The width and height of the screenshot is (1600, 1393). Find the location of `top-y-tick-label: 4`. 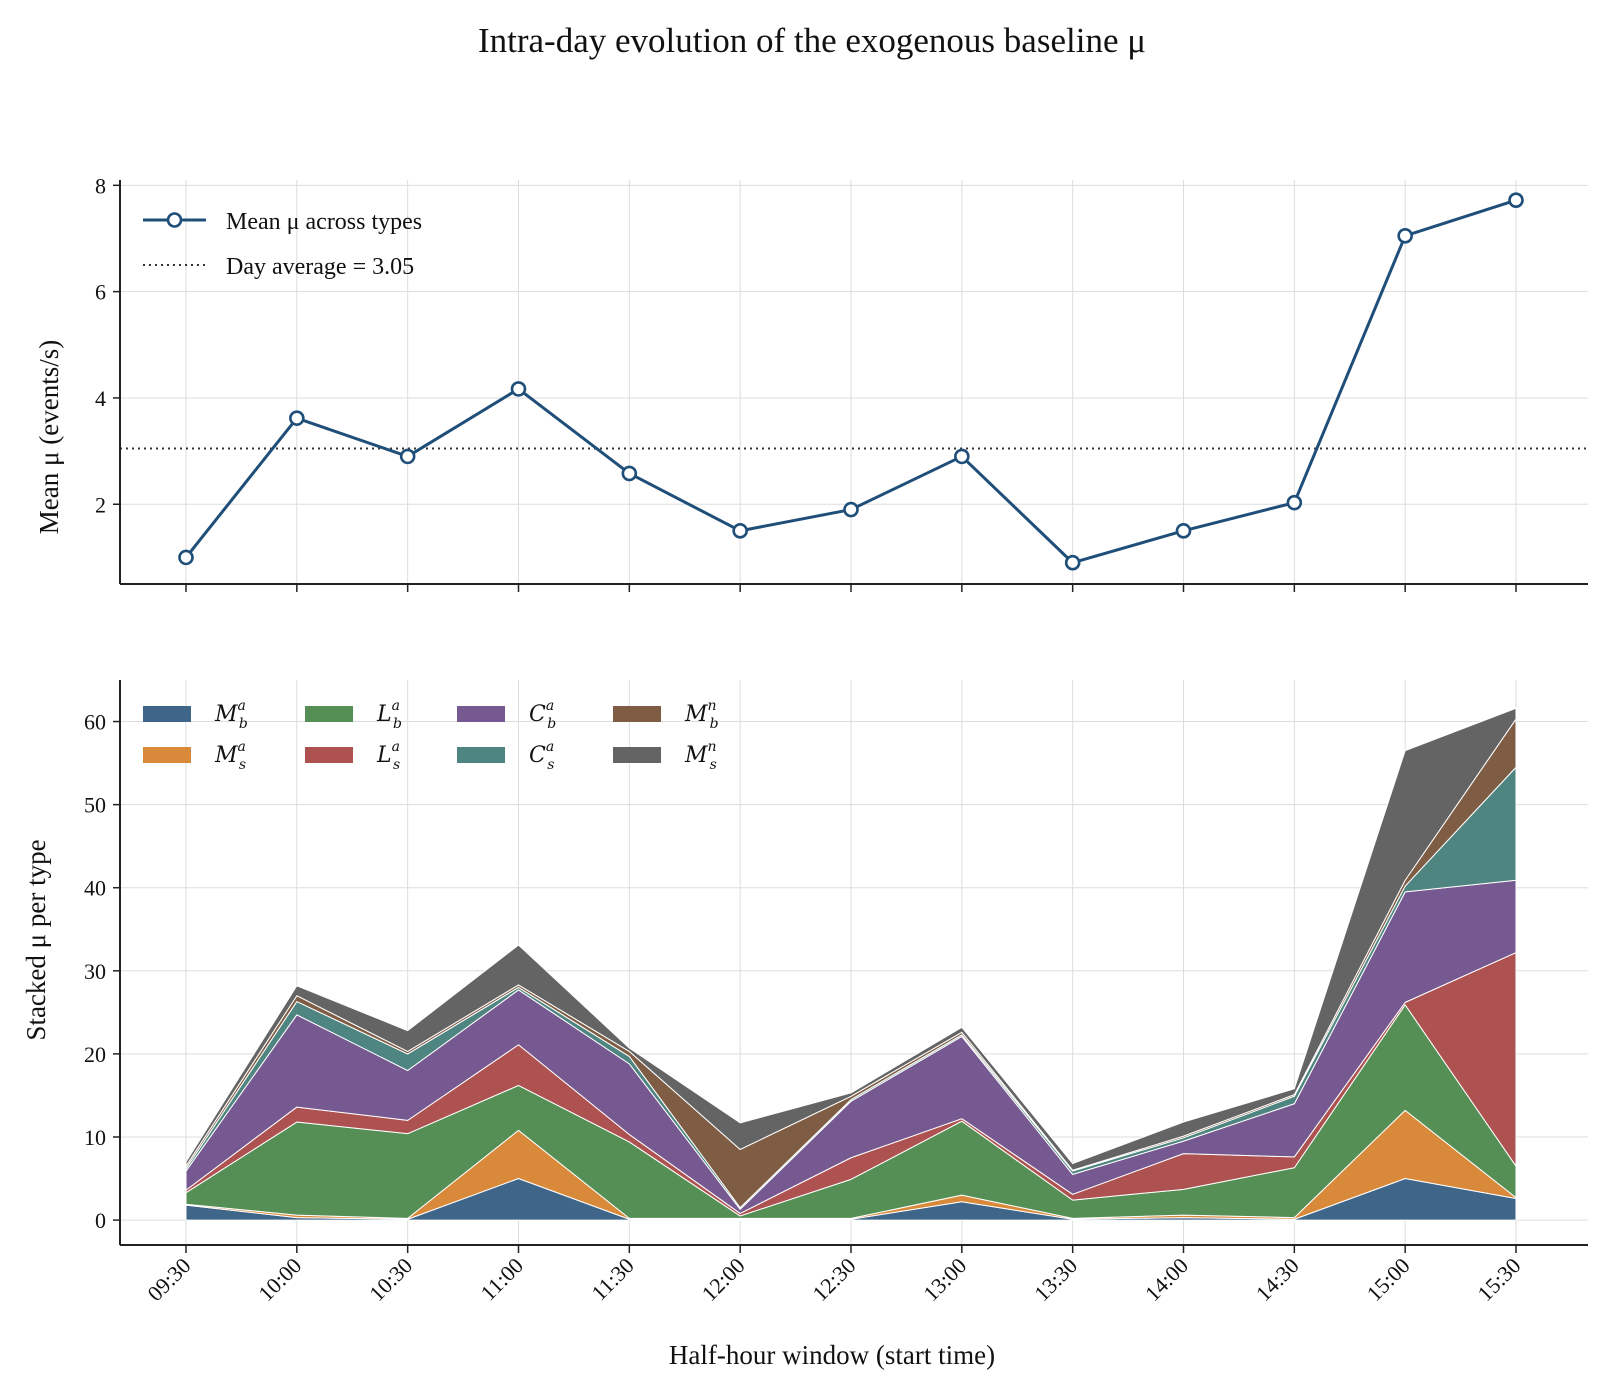

top-y-tick-label: 4 is located at coordinates (100, 398).